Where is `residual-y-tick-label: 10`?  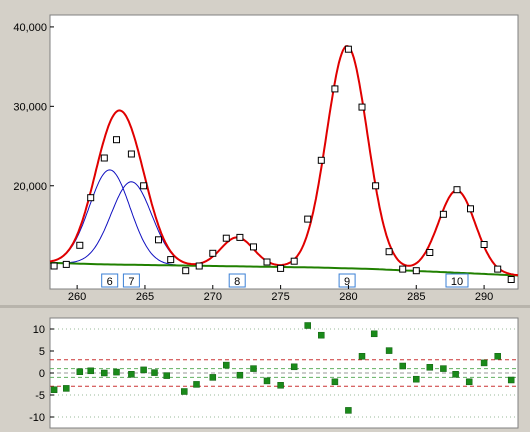 residual-y-tick-label: 10 is located at coordinates (39, 330).